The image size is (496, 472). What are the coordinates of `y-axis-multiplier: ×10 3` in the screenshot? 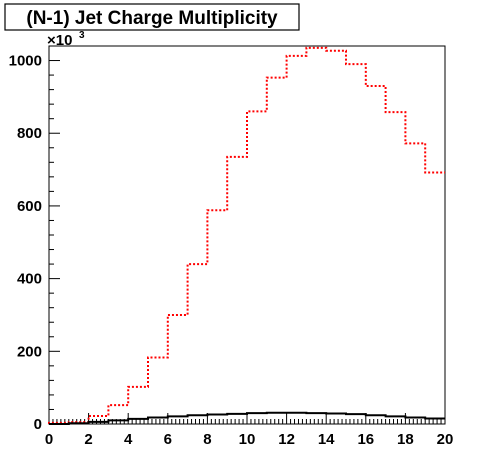 It's located at (66, 39).